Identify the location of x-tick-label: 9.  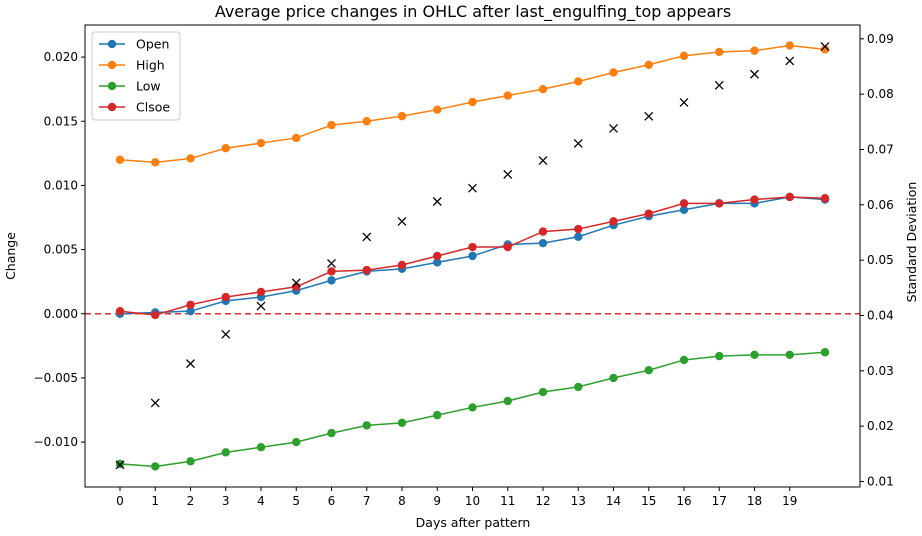
(437, 501).